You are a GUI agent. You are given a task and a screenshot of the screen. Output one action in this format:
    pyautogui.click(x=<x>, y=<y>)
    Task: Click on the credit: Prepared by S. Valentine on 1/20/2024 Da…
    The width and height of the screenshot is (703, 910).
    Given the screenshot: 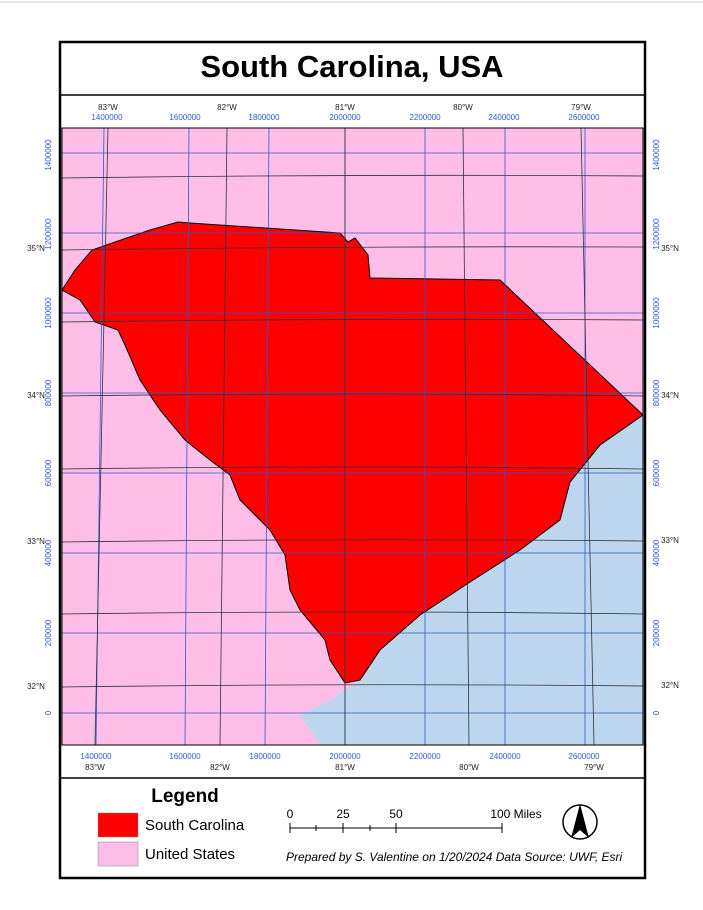 What is the action you would take?
    pyautogui.click(x=454, y=857)
    